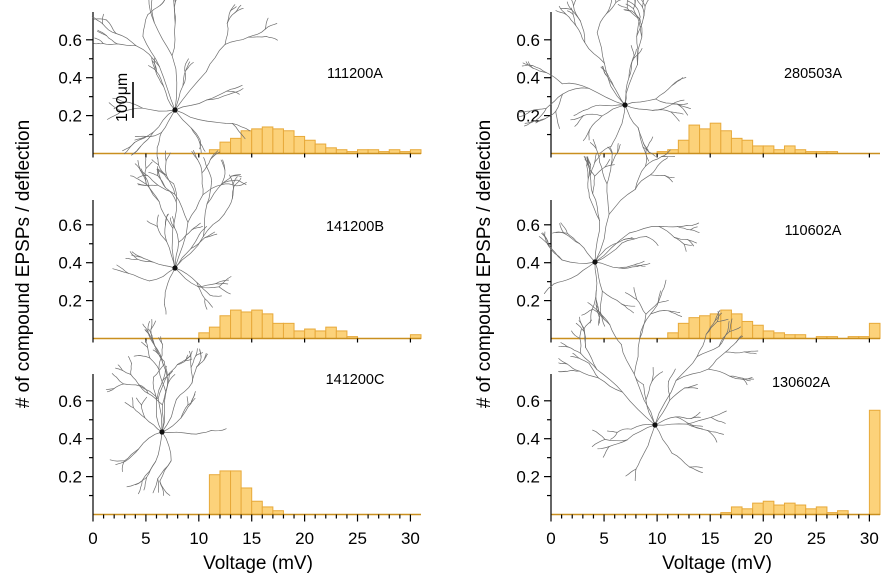 This screenshot has height=576, width=883. Describe the element at coordinates (484, 264) in the screenshot. I see `y-axis-title: # of compound EPSPs / deflection` at that location.